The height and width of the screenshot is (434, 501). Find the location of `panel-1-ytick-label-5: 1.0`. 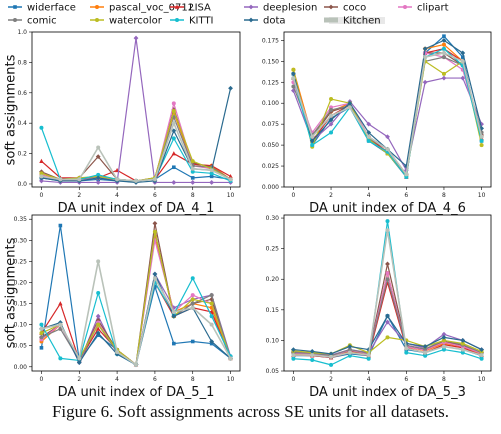

panel-1-ytick-label-5: 1.0 is located at coordinates (22, 32).